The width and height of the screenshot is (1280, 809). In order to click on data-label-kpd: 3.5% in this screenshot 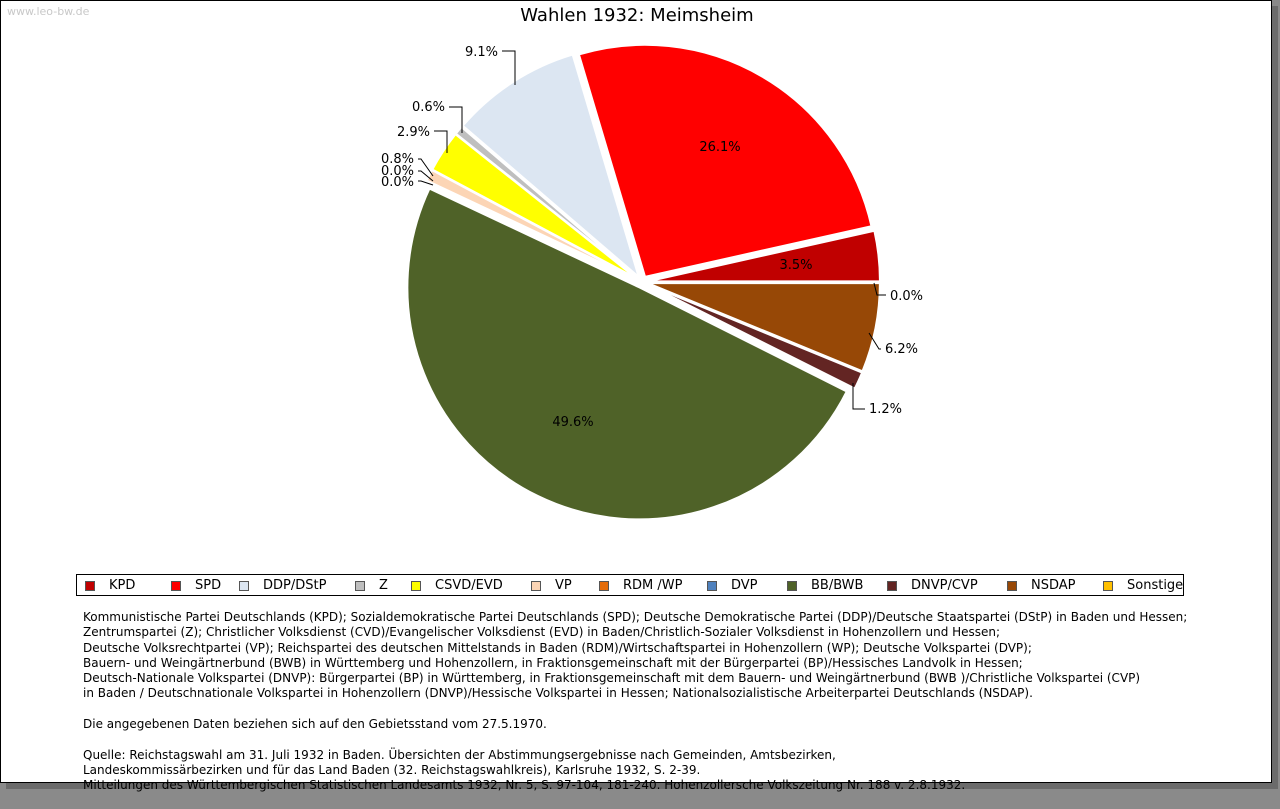, I will do `click(795, 265)`.